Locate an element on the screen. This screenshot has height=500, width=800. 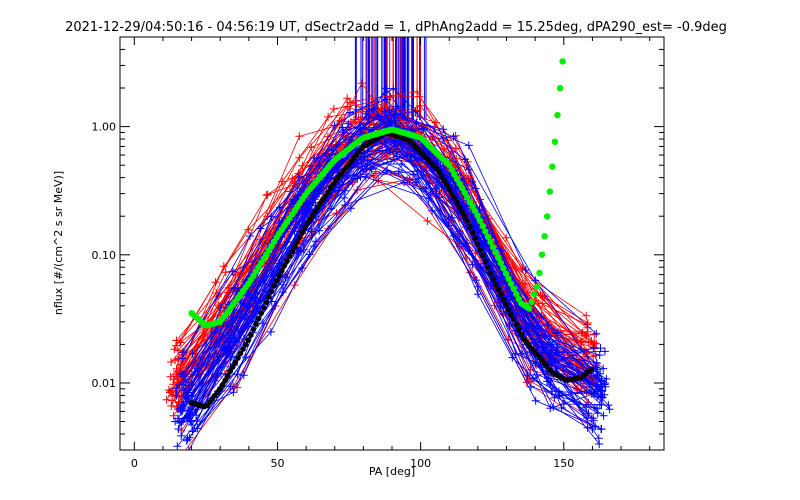
x-tick-label: 100 is located at coordinates (420, 463).